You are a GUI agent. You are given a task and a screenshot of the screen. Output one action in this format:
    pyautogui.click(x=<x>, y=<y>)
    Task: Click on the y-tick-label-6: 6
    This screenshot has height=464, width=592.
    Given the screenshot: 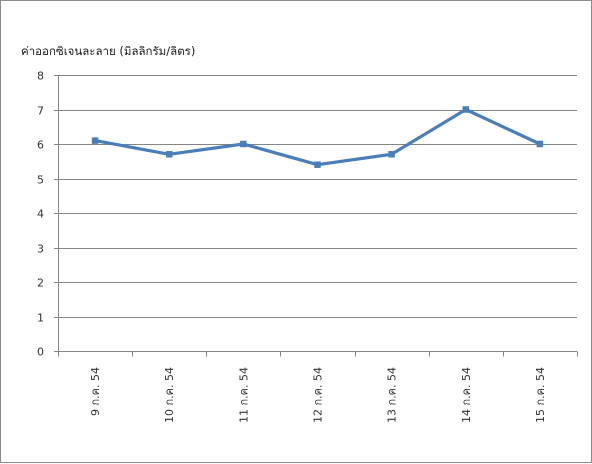 What is the action you would take?
    pyautogui.click(x=40, y=145)
    